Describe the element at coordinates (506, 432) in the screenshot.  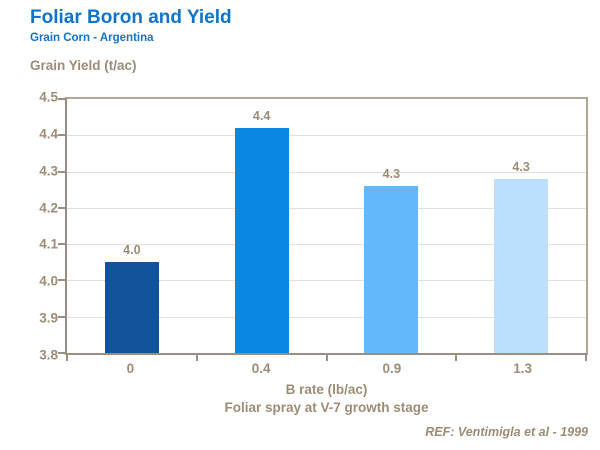
I see `reference-note: REF: Ventimigla et al - 1999` at that location.